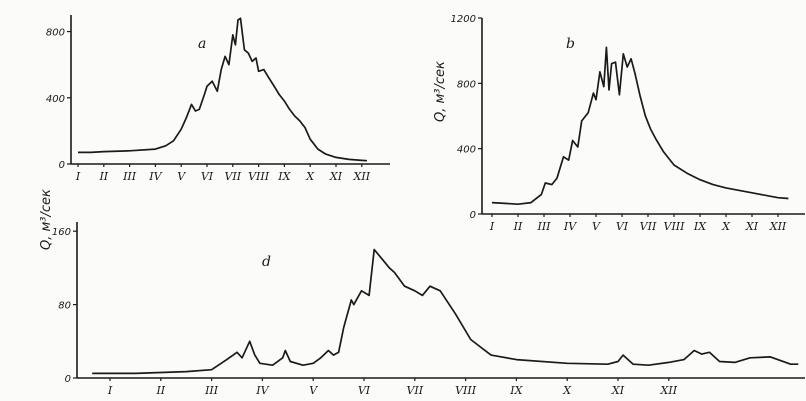 This screenshot has height=401, width=806. I want to click on panel-a-month-label-XII: XII, so click(362, 176).